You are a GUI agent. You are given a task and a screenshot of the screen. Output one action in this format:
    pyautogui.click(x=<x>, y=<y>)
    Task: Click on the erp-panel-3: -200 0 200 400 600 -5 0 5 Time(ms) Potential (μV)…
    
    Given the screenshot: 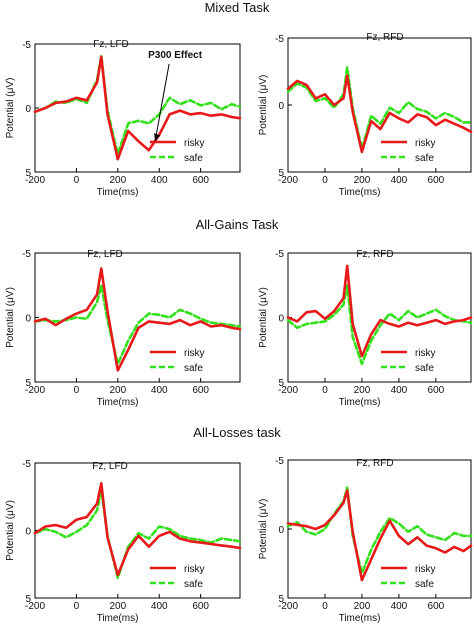 What is the action you would take?
    pyautogui.click(x=123, y=328)
    